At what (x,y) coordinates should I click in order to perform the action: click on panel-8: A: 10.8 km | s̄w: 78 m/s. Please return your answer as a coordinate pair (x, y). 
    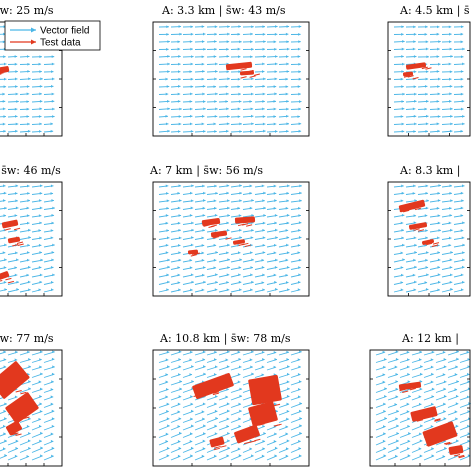
    Looking at the image, I should click on (231, 399).